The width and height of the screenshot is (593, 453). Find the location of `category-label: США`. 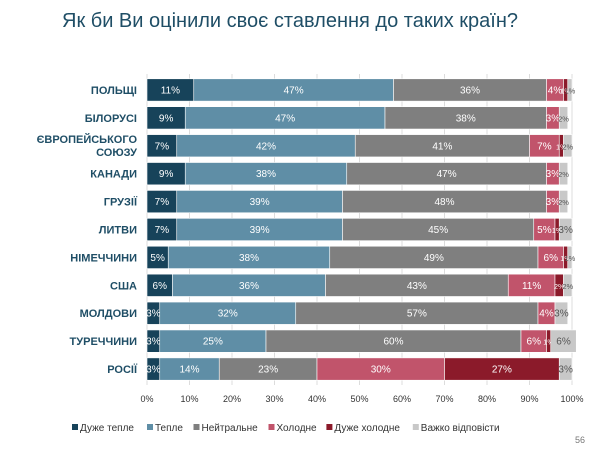

category-label: США is located at coordinates (123, 286).